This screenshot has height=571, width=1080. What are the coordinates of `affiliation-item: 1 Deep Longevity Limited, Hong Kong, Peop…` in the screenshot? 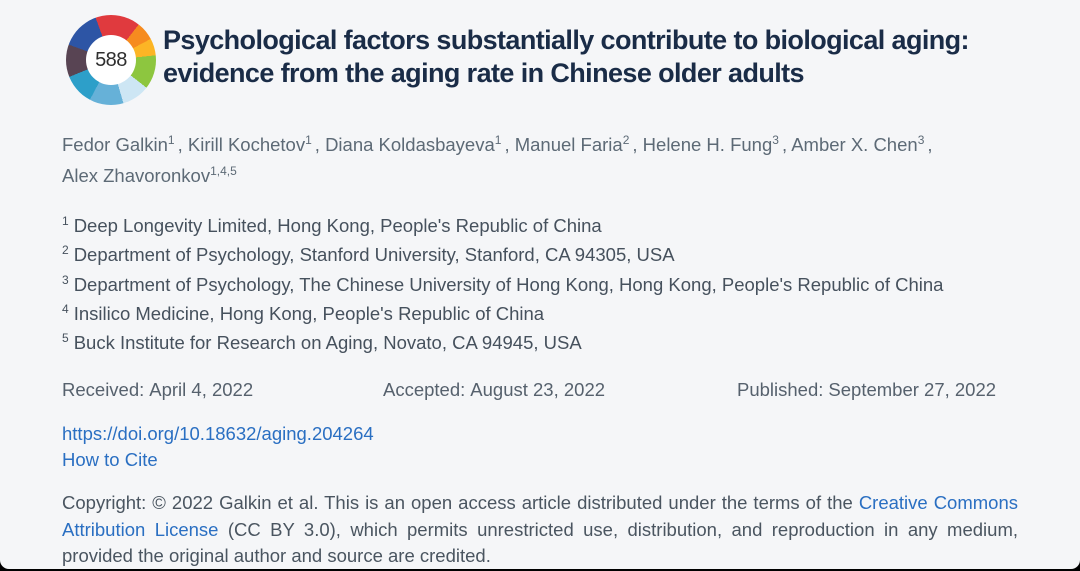 It's located at (540, 223).